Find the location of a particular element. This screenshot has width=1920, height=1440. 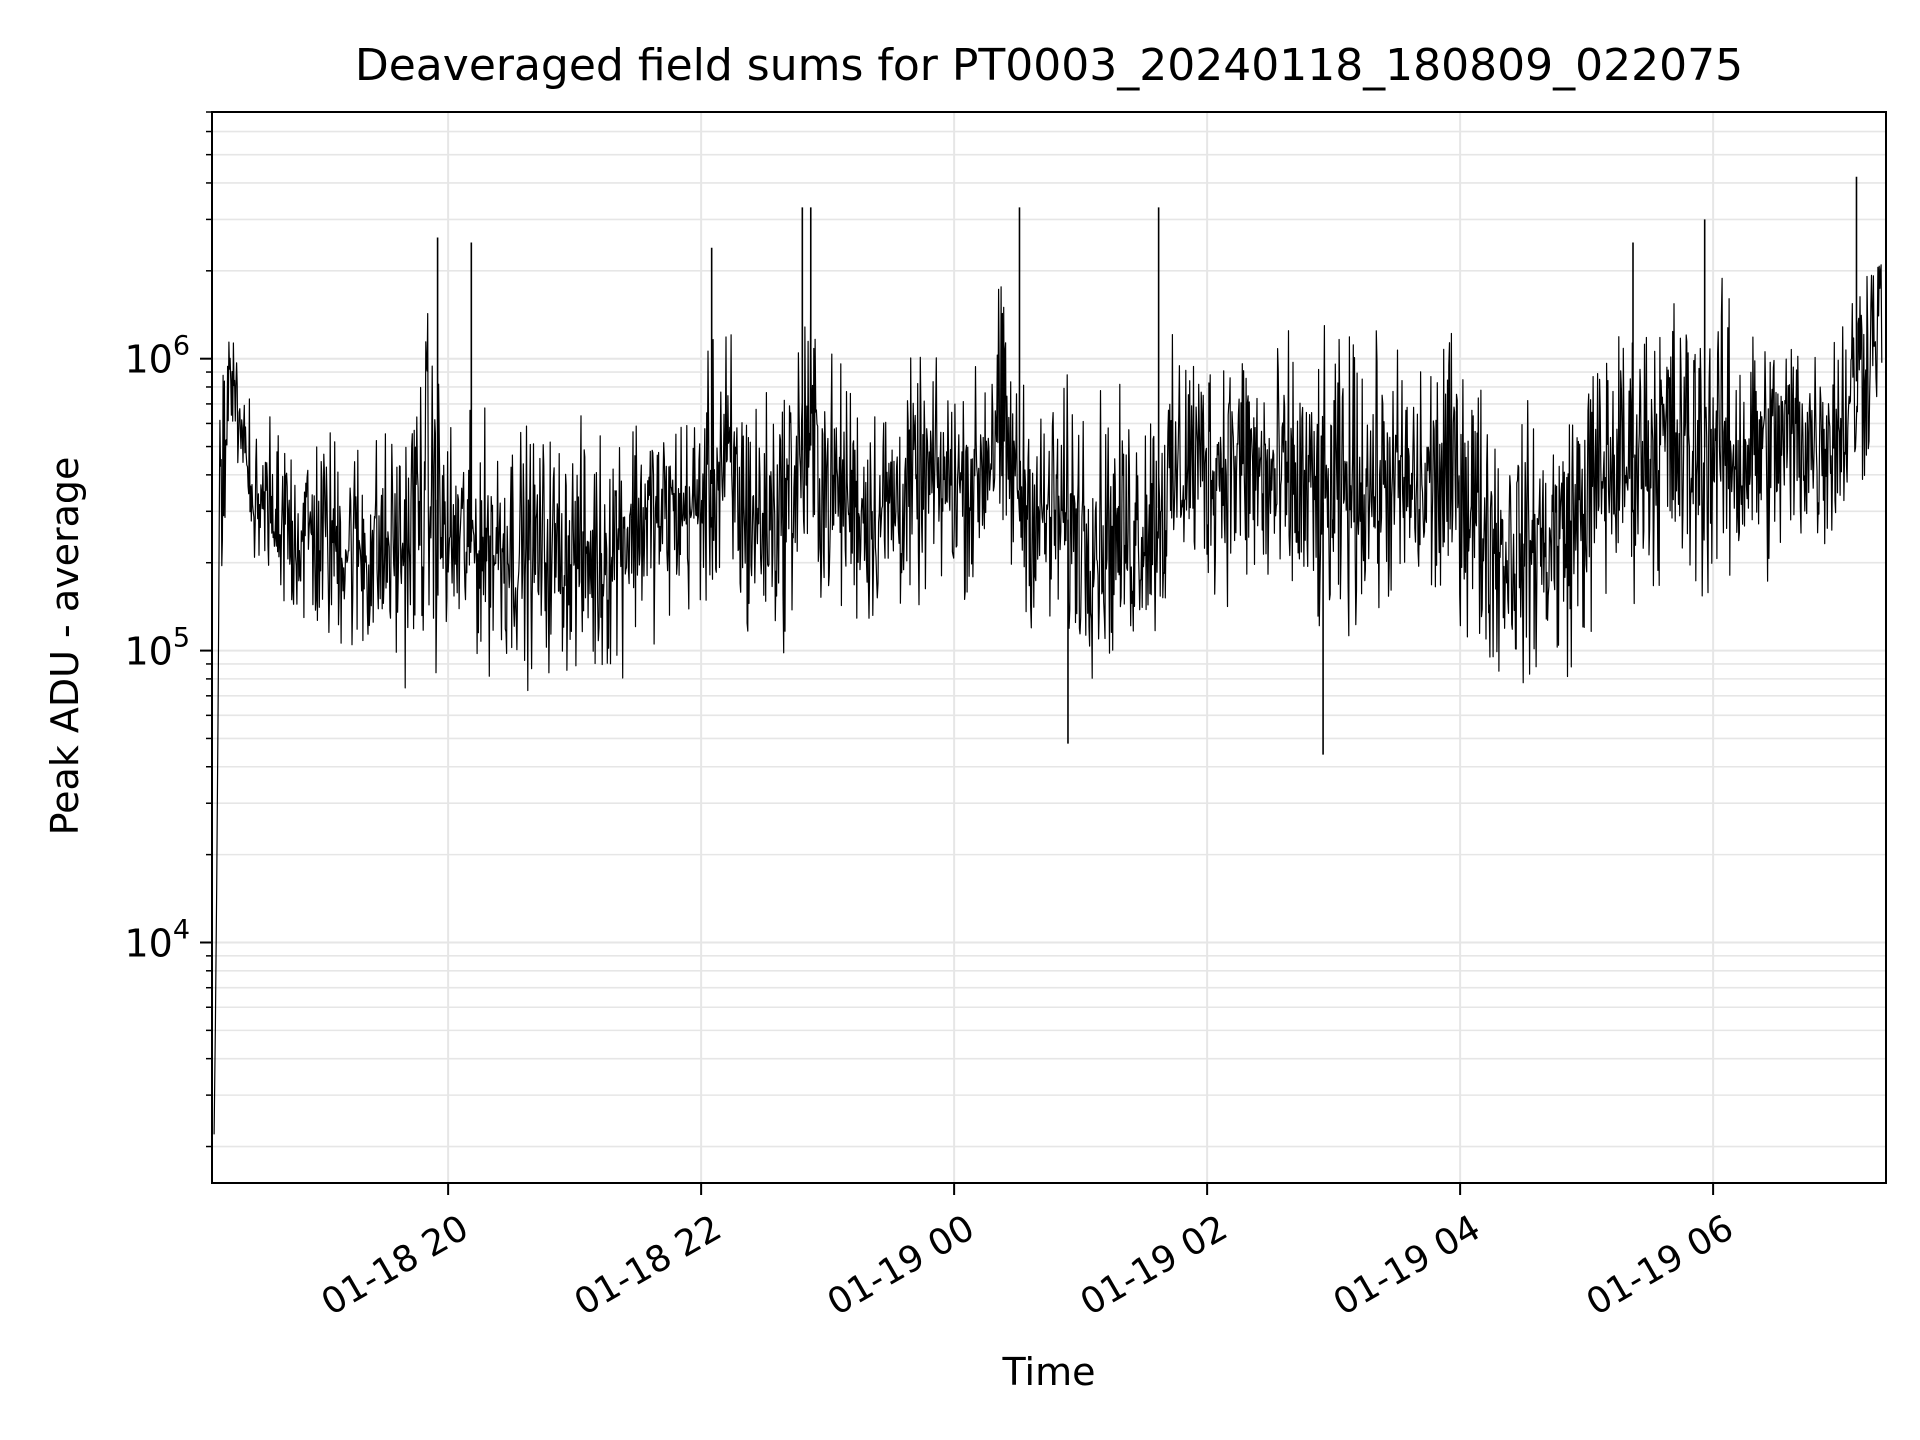

x-tick-label: 01-18 22 is located at coordinates (648, 1265).